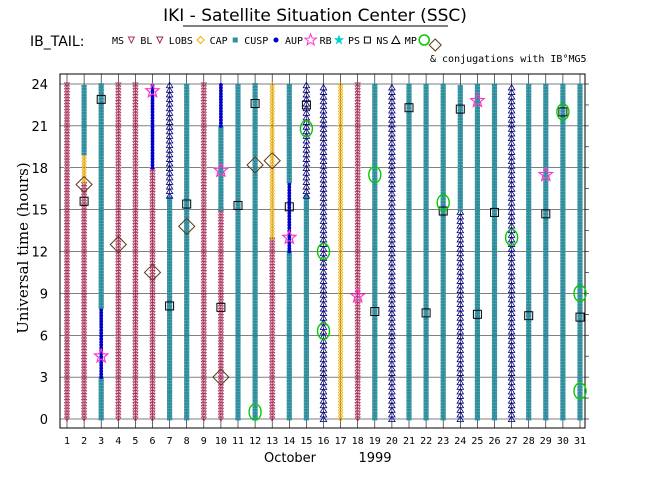  What do you see at coordinates (326, 41) in the screenshot?
I see `legend-label: RB` at bounding box center [326, 41].